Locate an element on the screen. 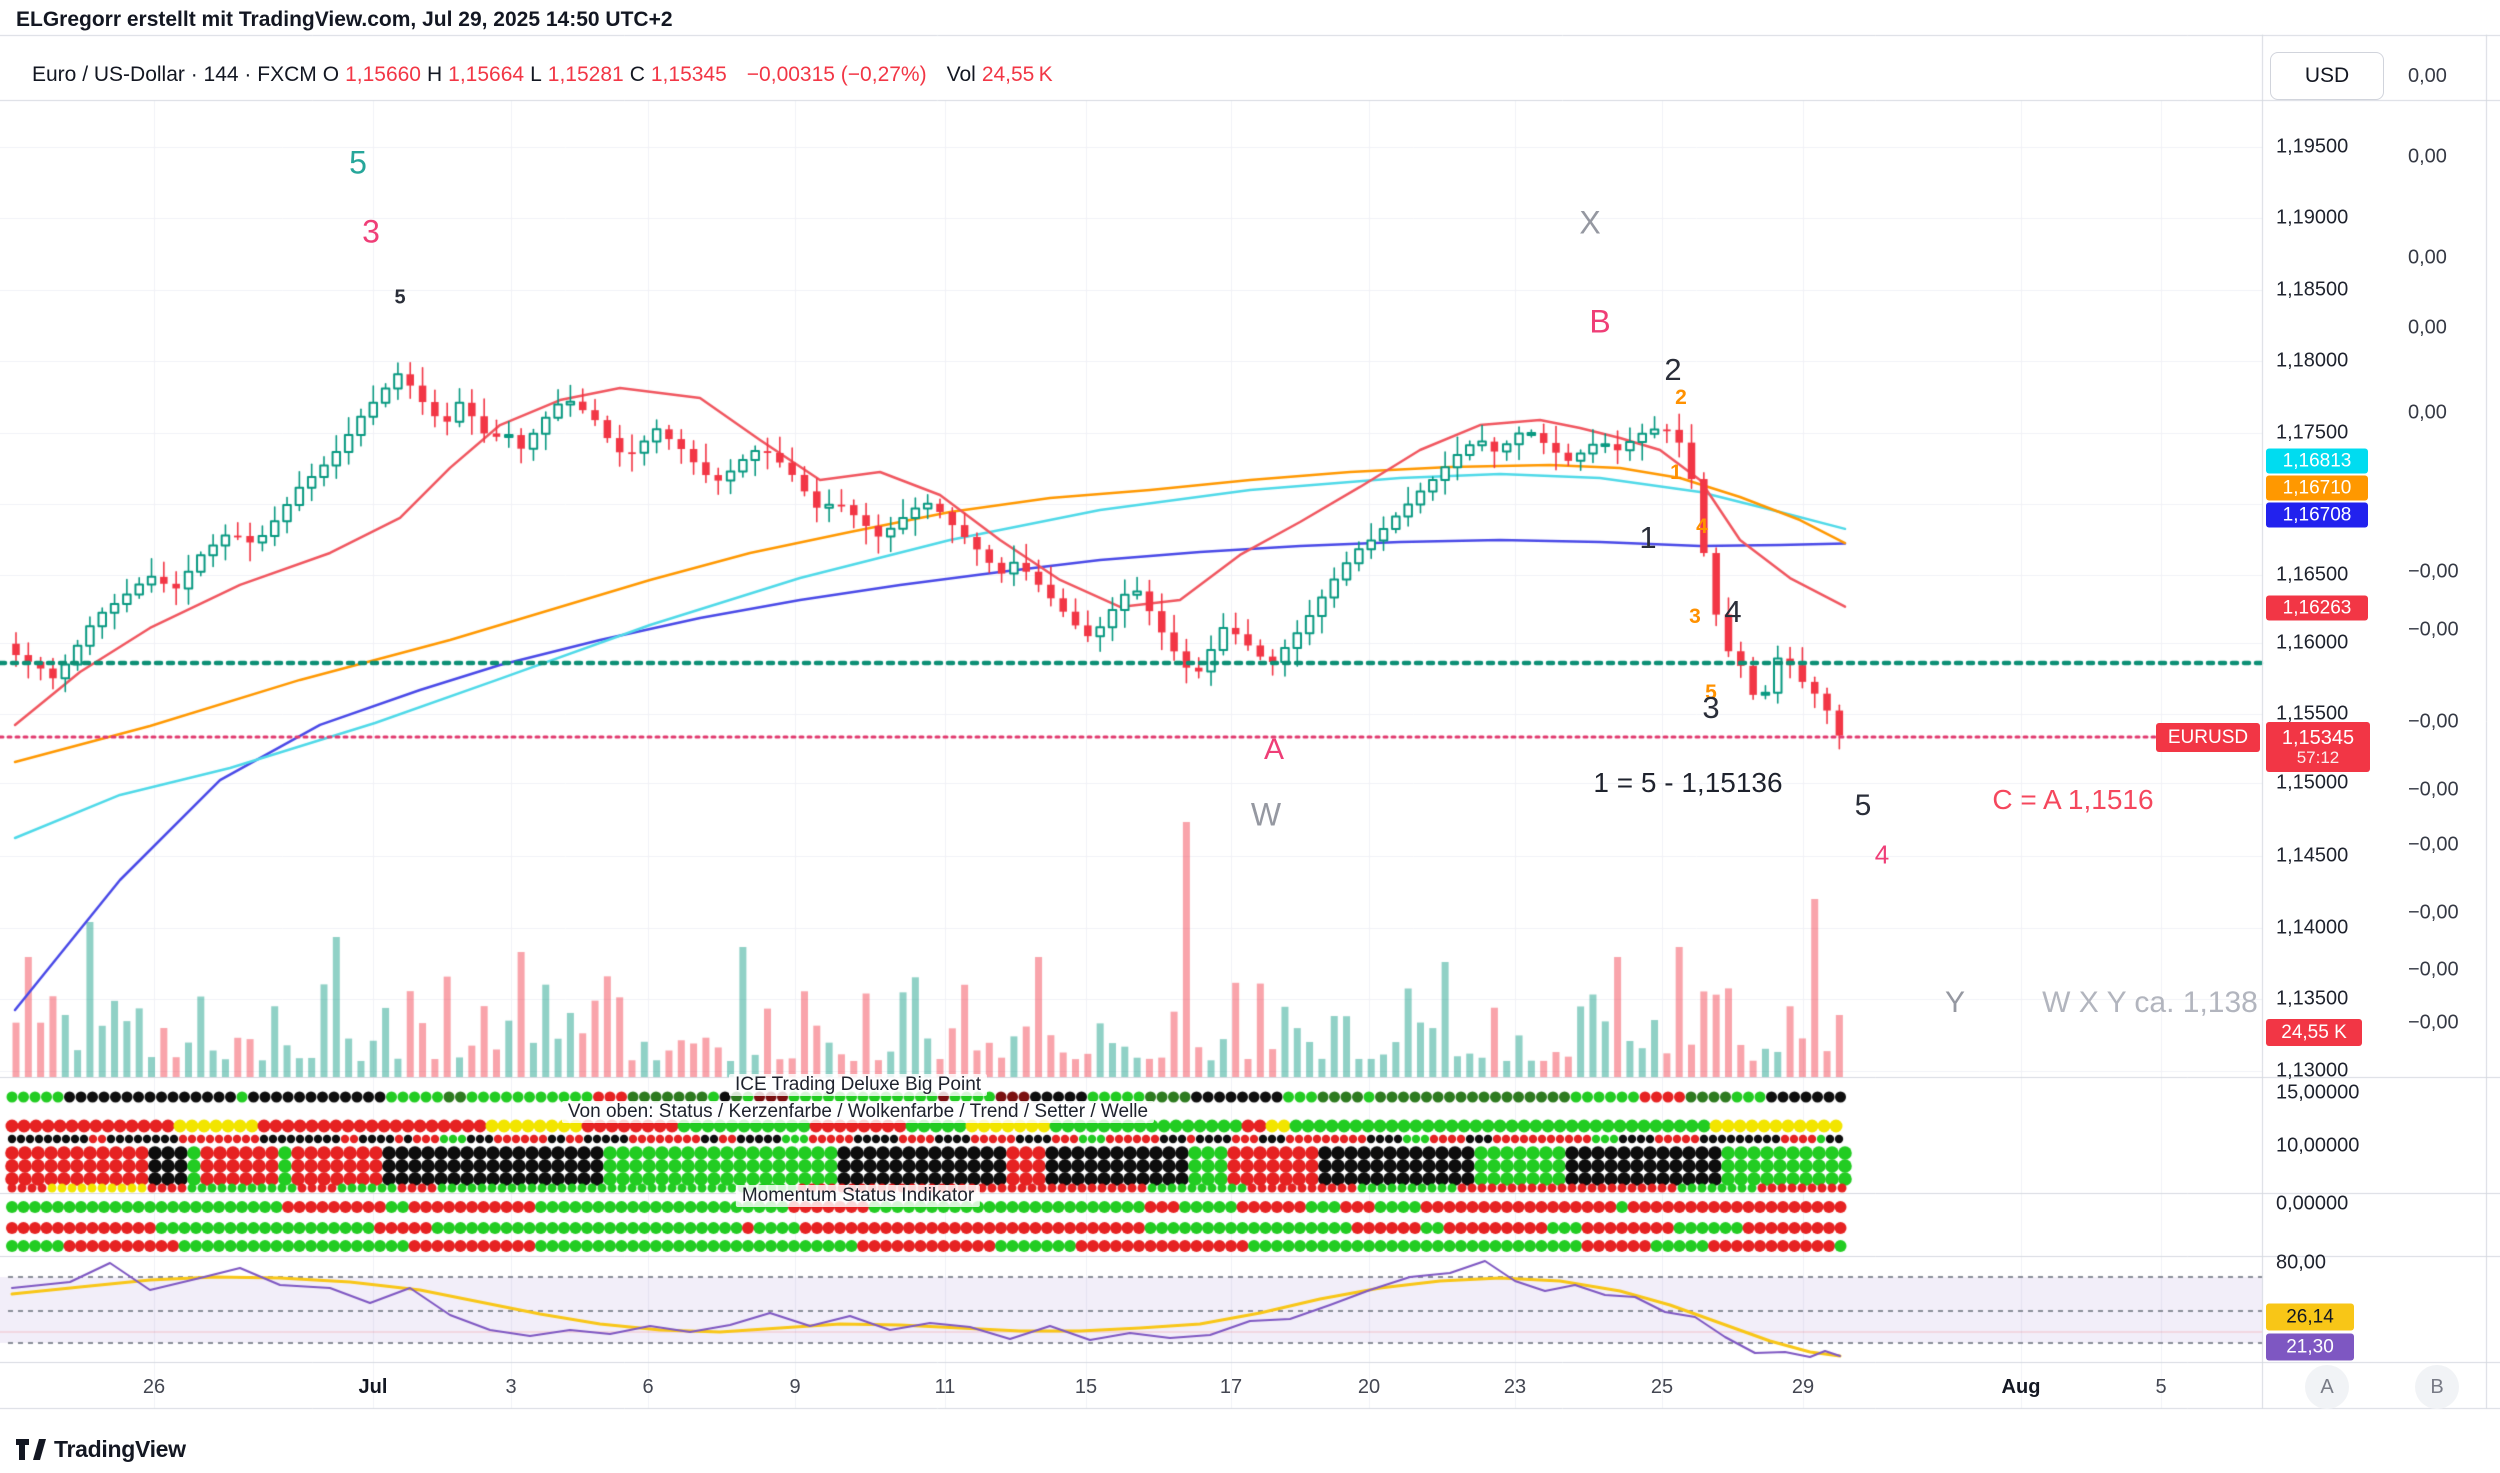  wave-label: 1 = 5 - 1,15136 is located at coordinates (1688, 782).